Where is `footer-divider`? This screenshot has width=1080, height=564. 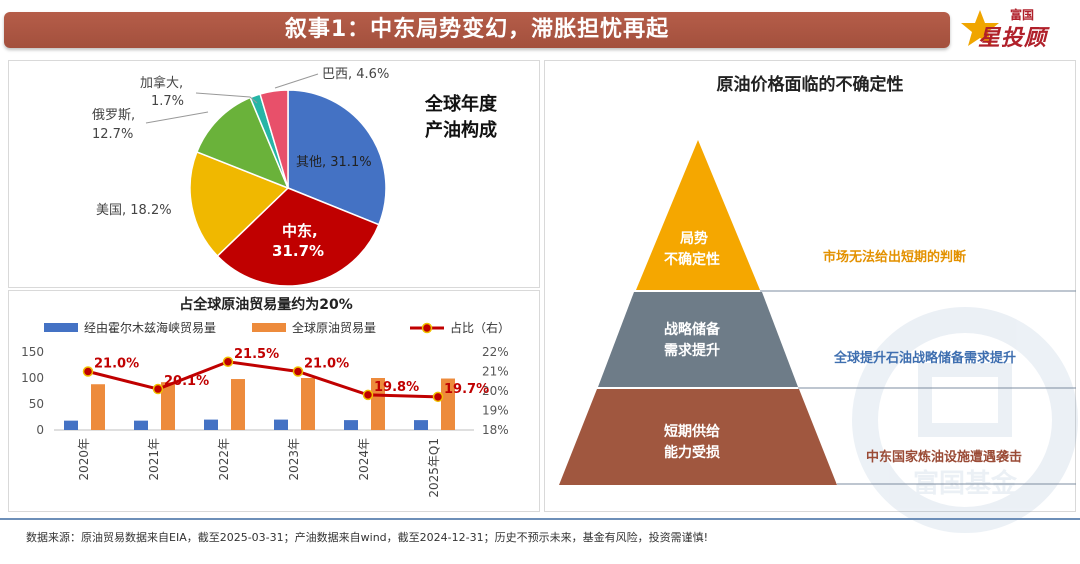
footer-divider is located at coordinates (540, 519).